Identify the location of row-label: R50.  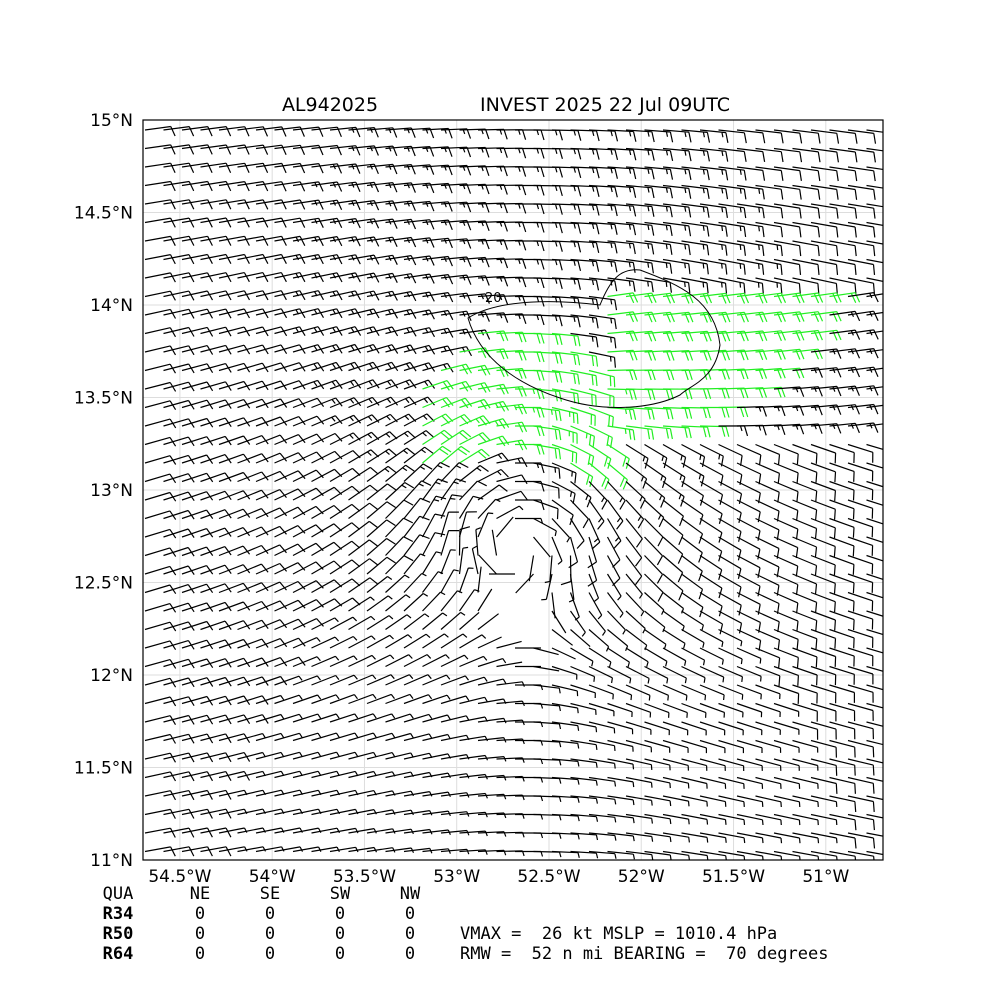
(118, 934).